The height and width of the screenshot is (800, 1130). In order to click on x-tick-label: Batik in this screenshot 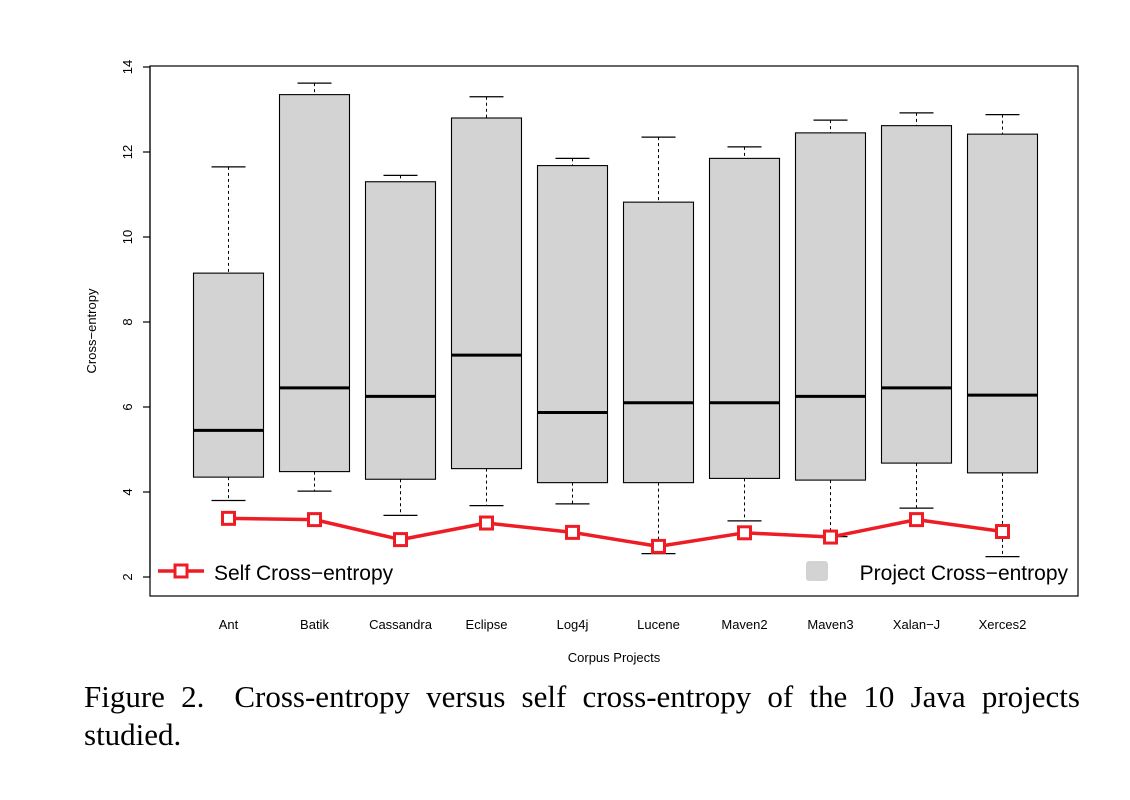, I will do `click(314, 624)`.